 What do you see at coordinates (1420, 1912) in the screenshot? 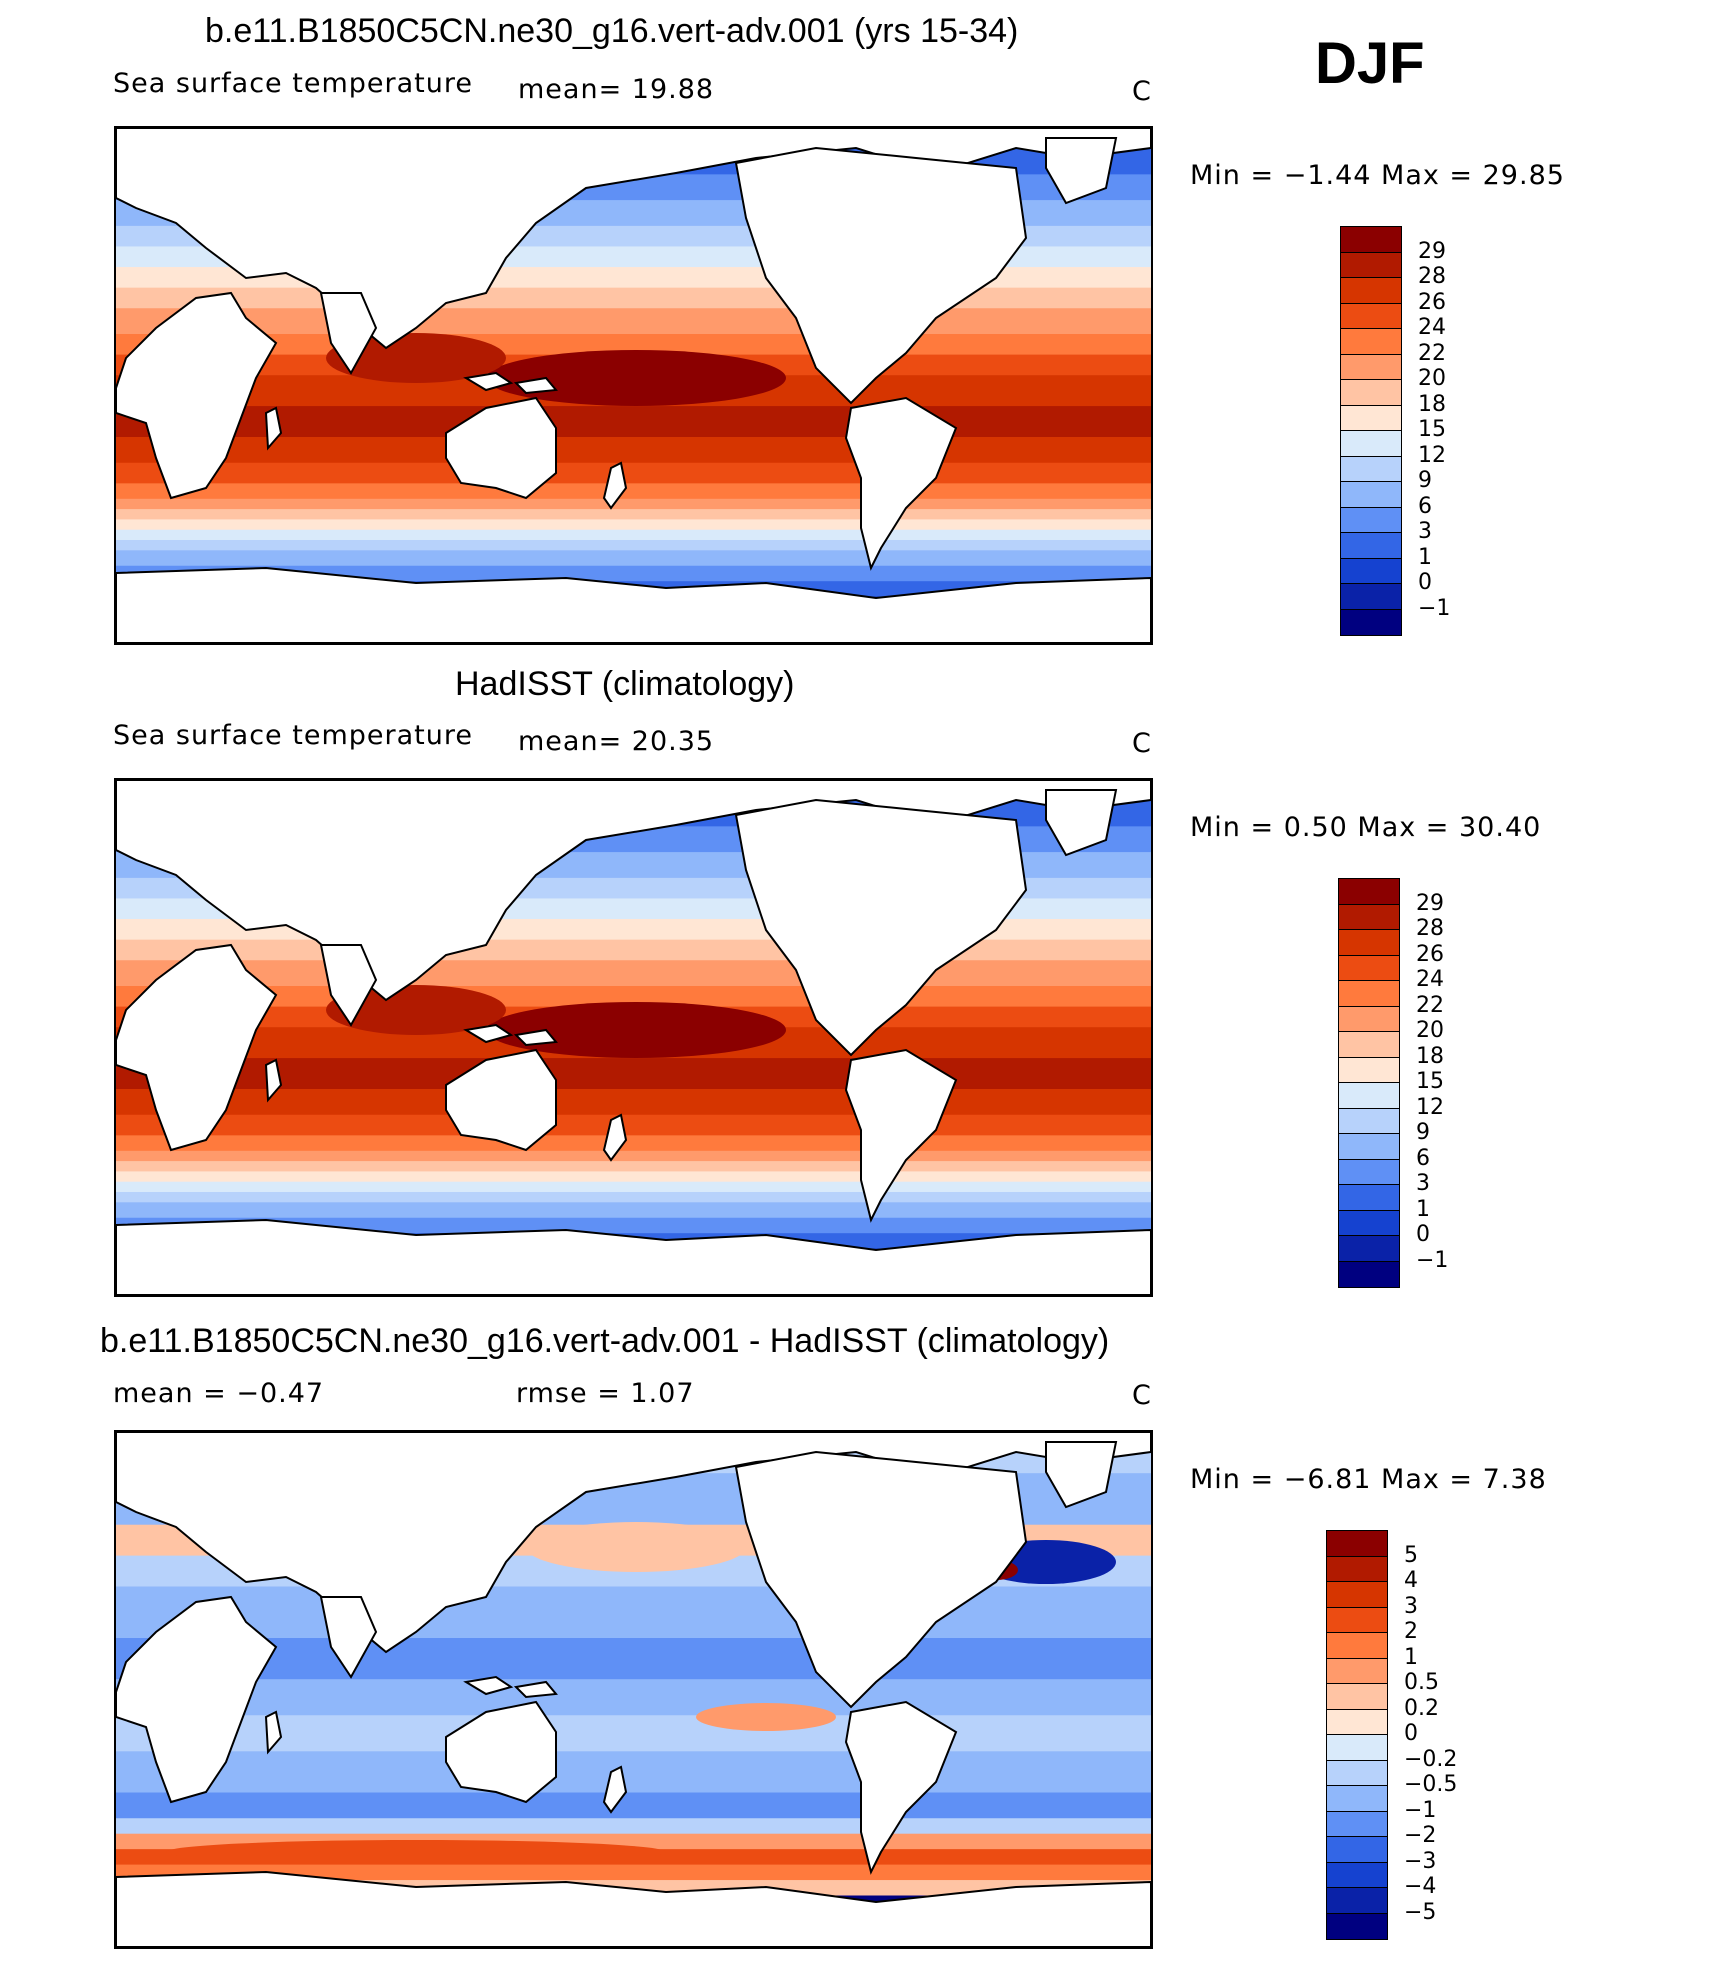
I see `colorbar-label: −5` at bounding box center [1420, 1912].